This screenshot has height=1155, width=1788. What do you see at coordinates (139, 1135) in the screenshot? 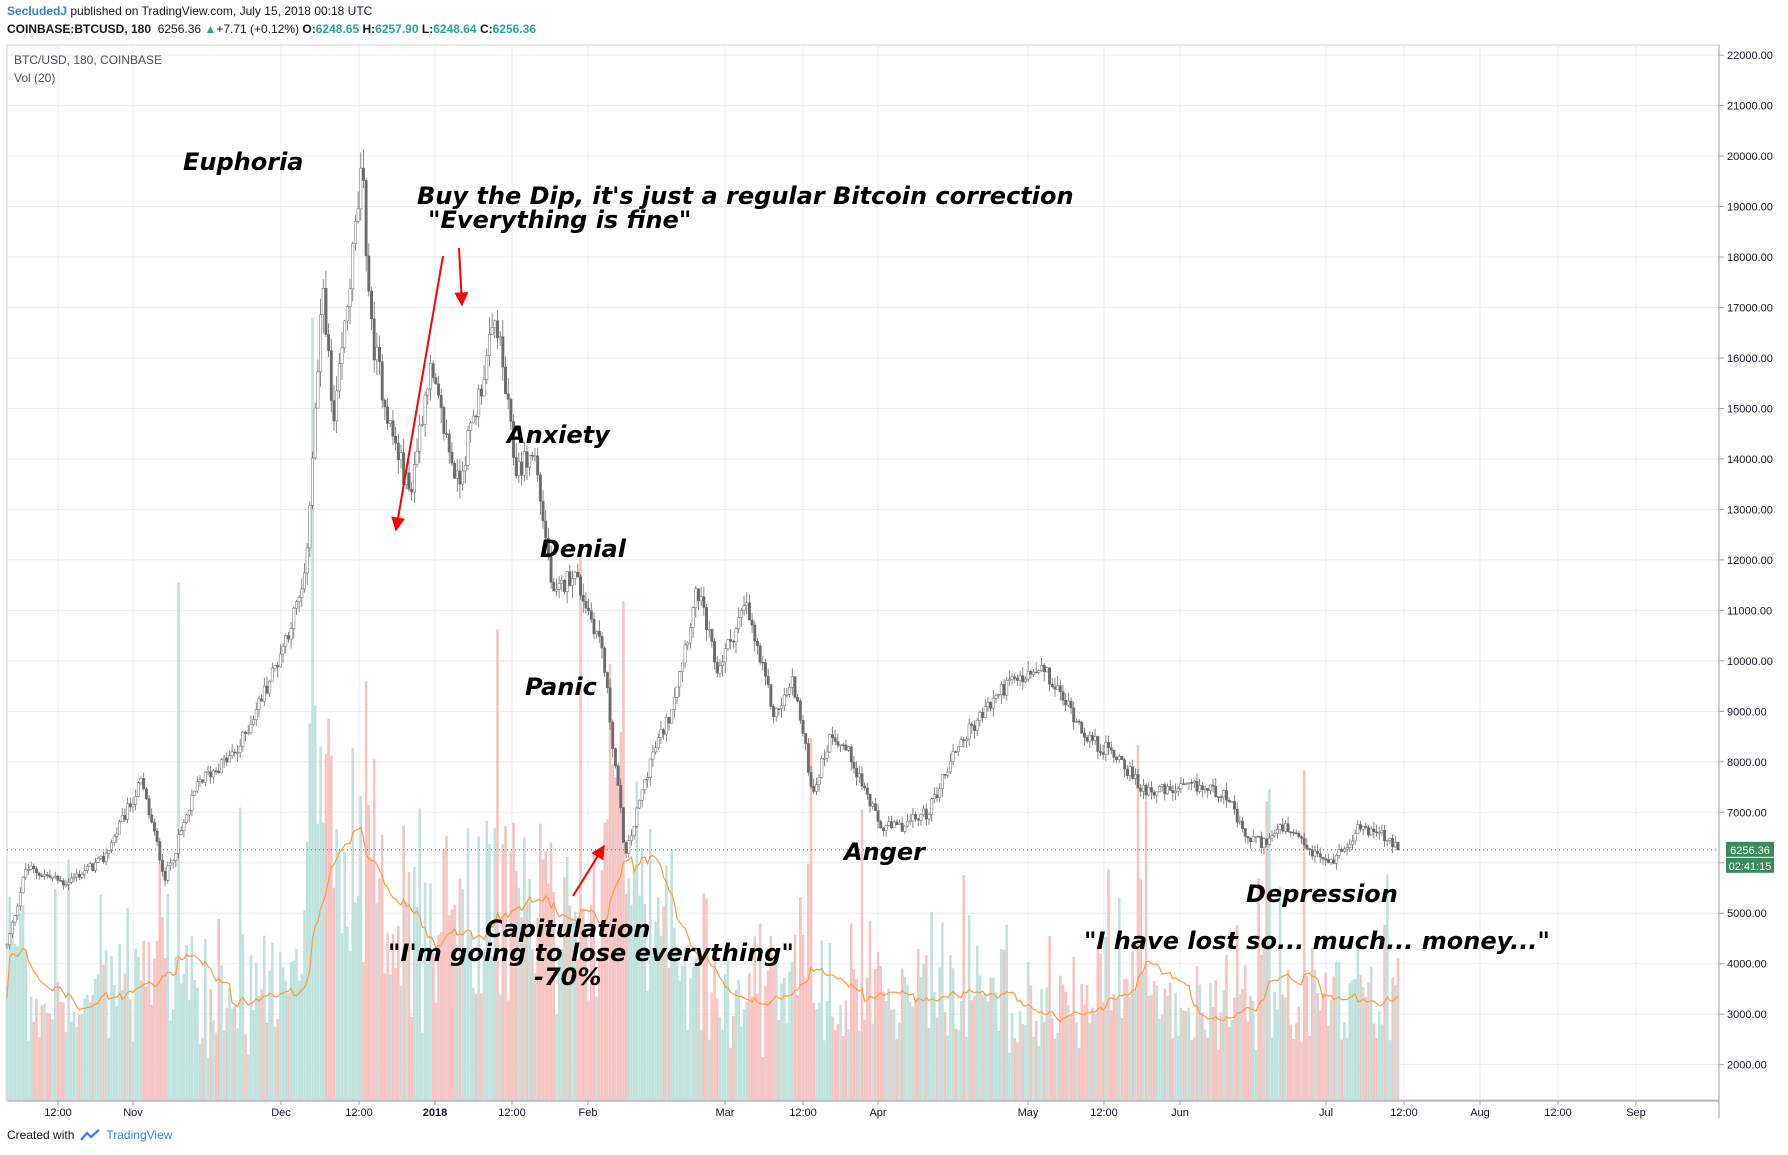
I see `tradingview-brand-link: TradingView` at bounding box center [139, 1135].